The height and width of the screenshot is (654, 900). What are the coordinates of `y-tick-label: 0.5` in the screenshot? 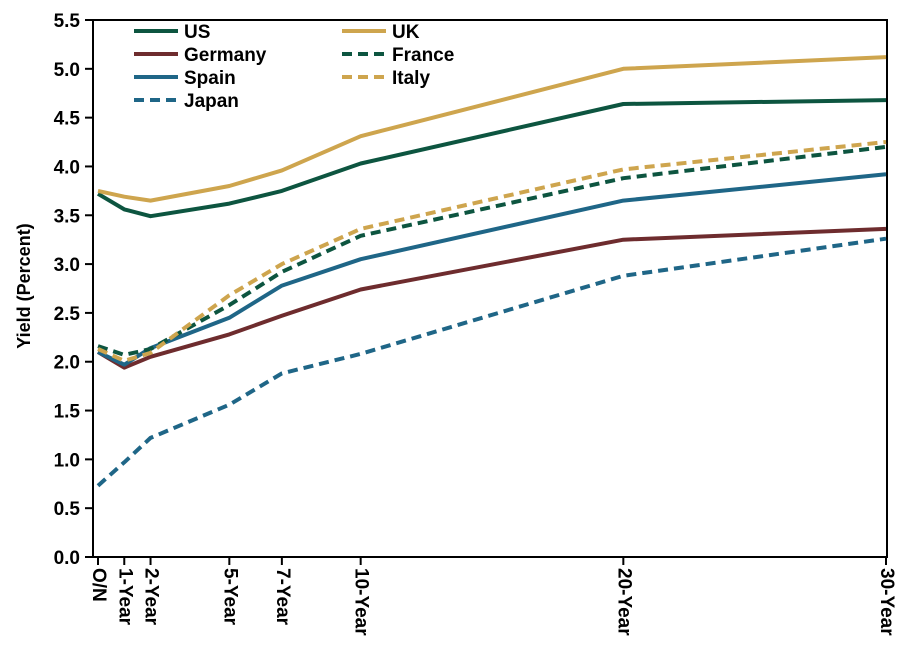 It's located at (67, 509).